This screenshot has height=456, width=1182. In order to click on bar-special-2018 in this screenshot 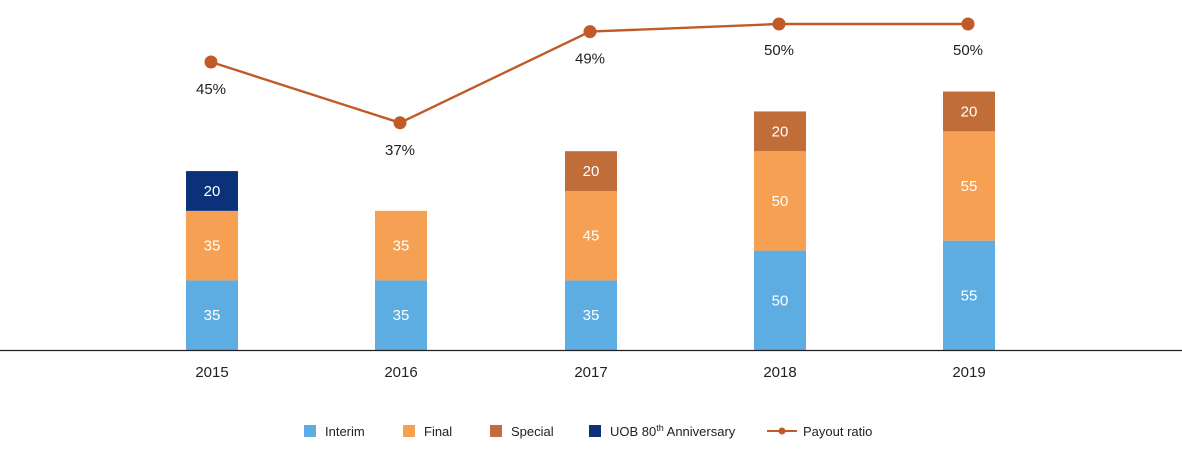, I will do `click(780, 131)`.